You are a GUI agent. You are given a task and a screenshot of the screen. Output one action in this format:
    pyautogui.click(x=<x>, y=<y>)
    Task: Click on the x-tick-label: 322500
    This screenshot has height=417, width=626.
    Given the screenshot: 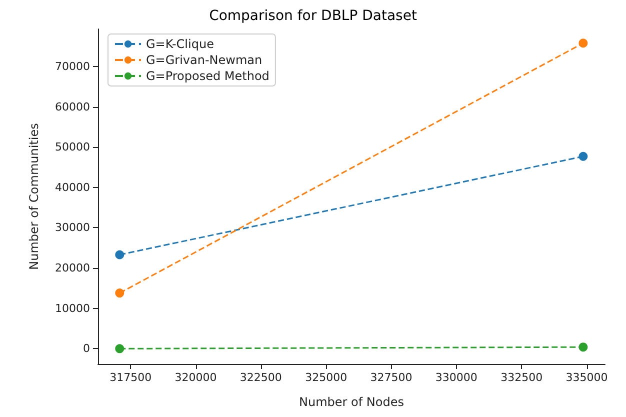 What is the action you would take?
    pyautogui.click(x=261, y=377)
    